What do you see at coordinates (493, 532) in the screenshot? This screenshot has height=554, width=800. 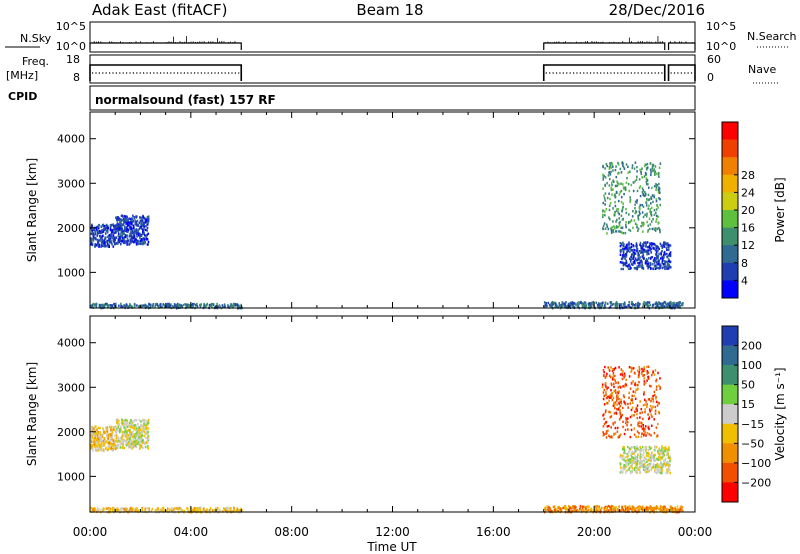 I see `time-tick-label: 16:00` at bounding box center [493, 532].